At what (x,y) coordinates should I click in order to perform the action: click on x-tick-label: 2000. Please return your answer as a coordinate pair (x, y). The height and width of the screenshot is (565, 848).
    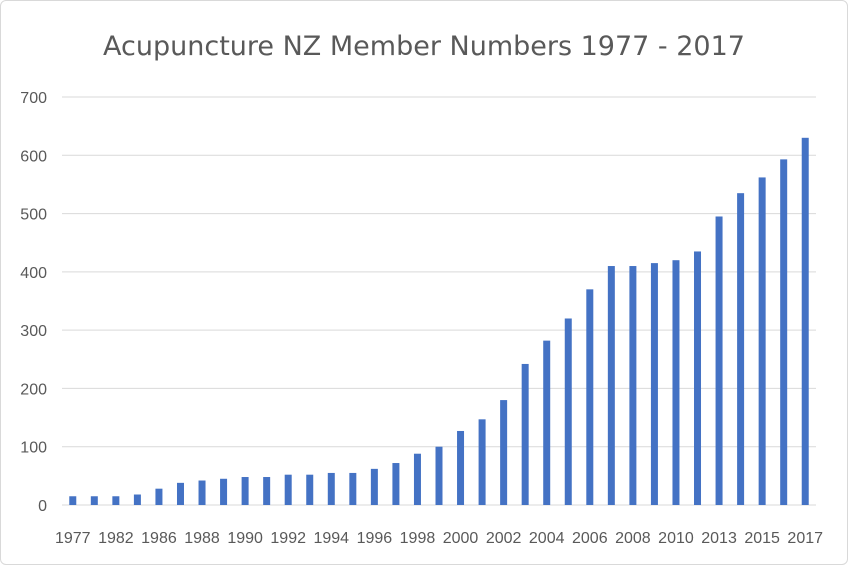
    Looking at the image, I should click on (461, 538).